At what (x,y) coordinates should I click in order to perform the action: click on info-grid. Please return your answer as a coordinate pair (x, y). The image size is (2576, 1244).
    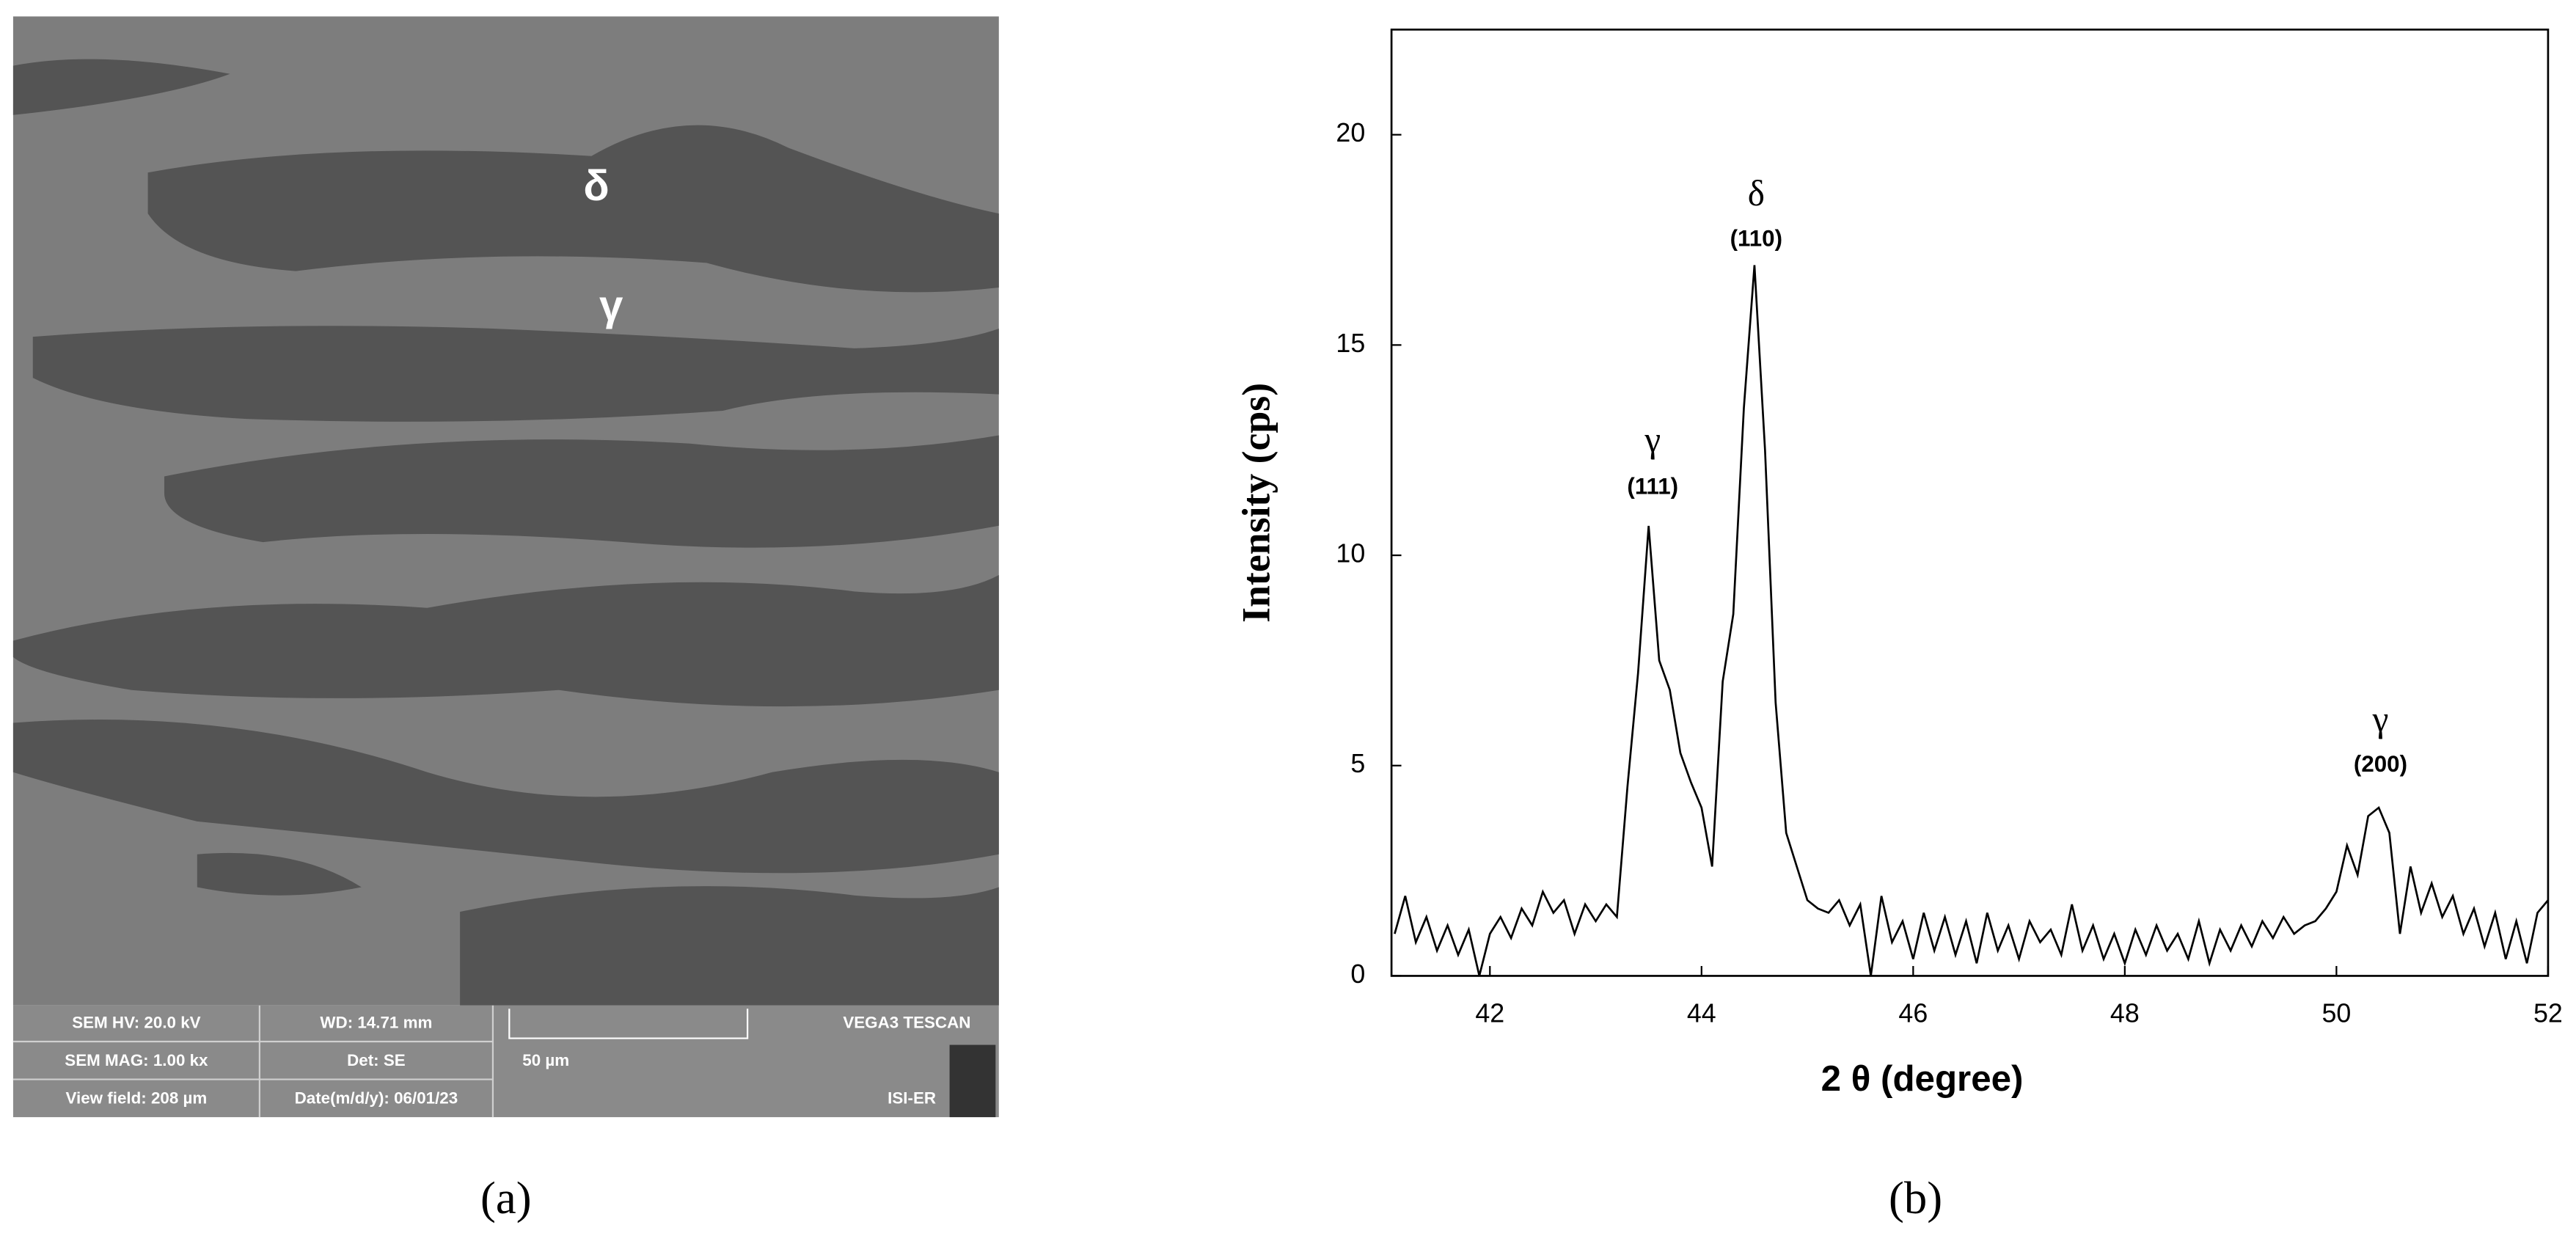
    Looking at the image, I should click on (380, 1061).